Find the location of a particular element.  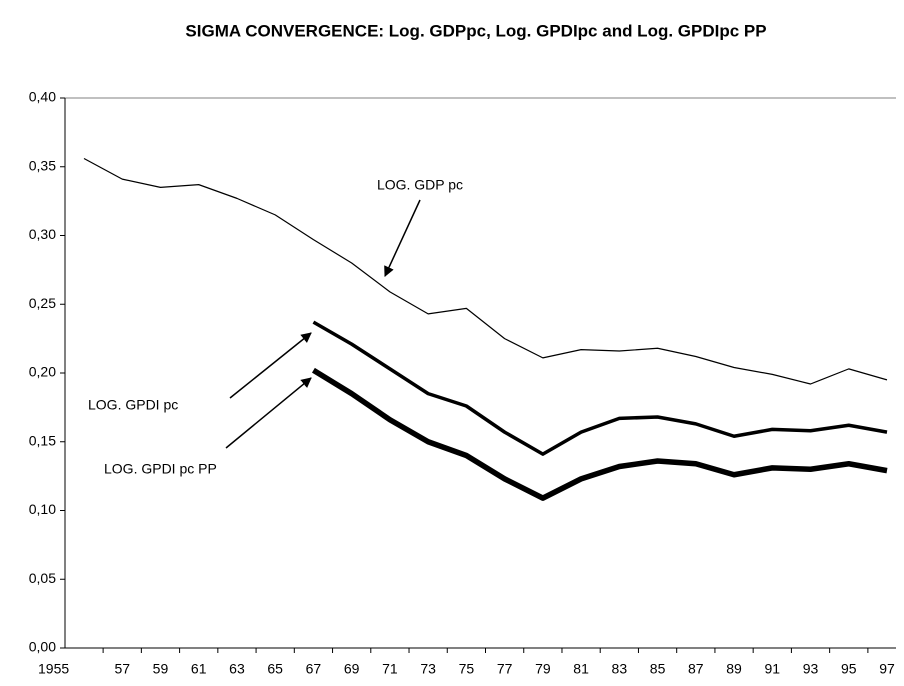

x-tick-label: 67 is located at coordinates (314, 669).